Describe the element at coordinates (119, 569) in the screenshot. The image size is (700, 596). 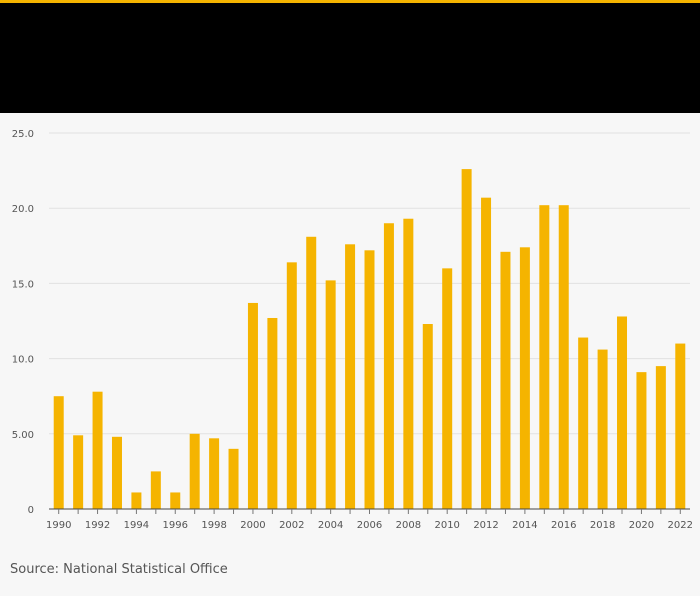
I see `source-note: Source: National Statistical Office` at that location.